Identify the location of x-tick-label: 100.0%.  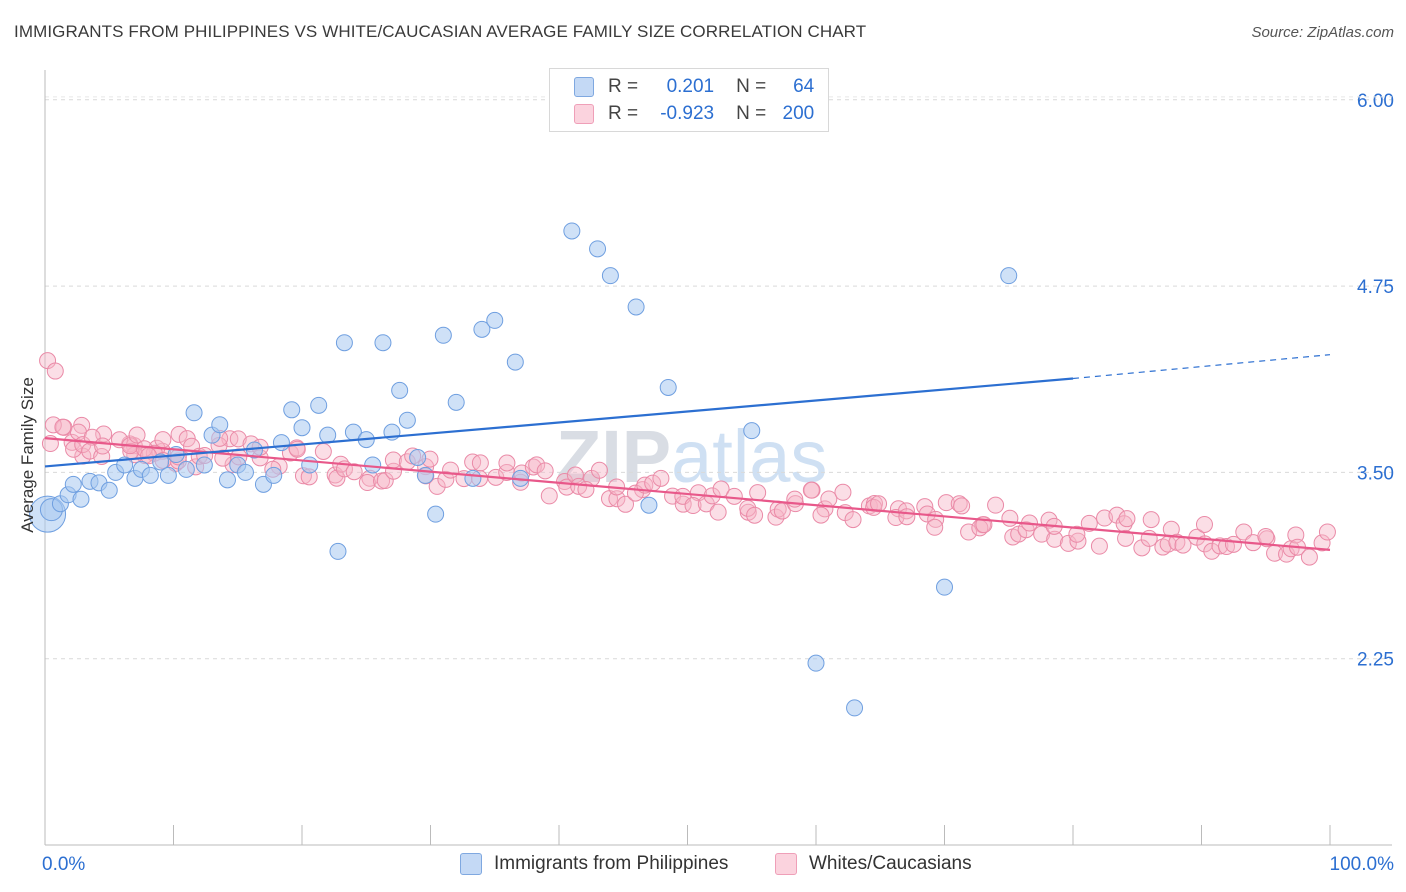
(1362, 864).